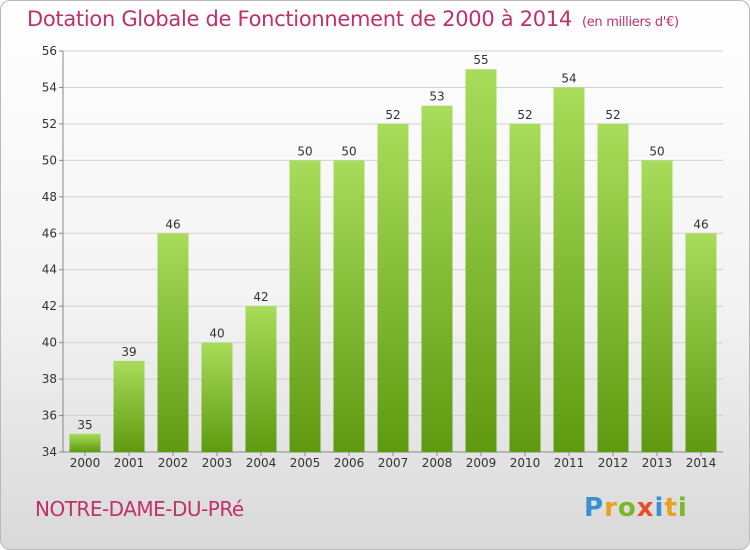 Image resolution: width=750 pixels, height=550 pixels. I want to click on data-label-2002: 46, so click(172, 224).